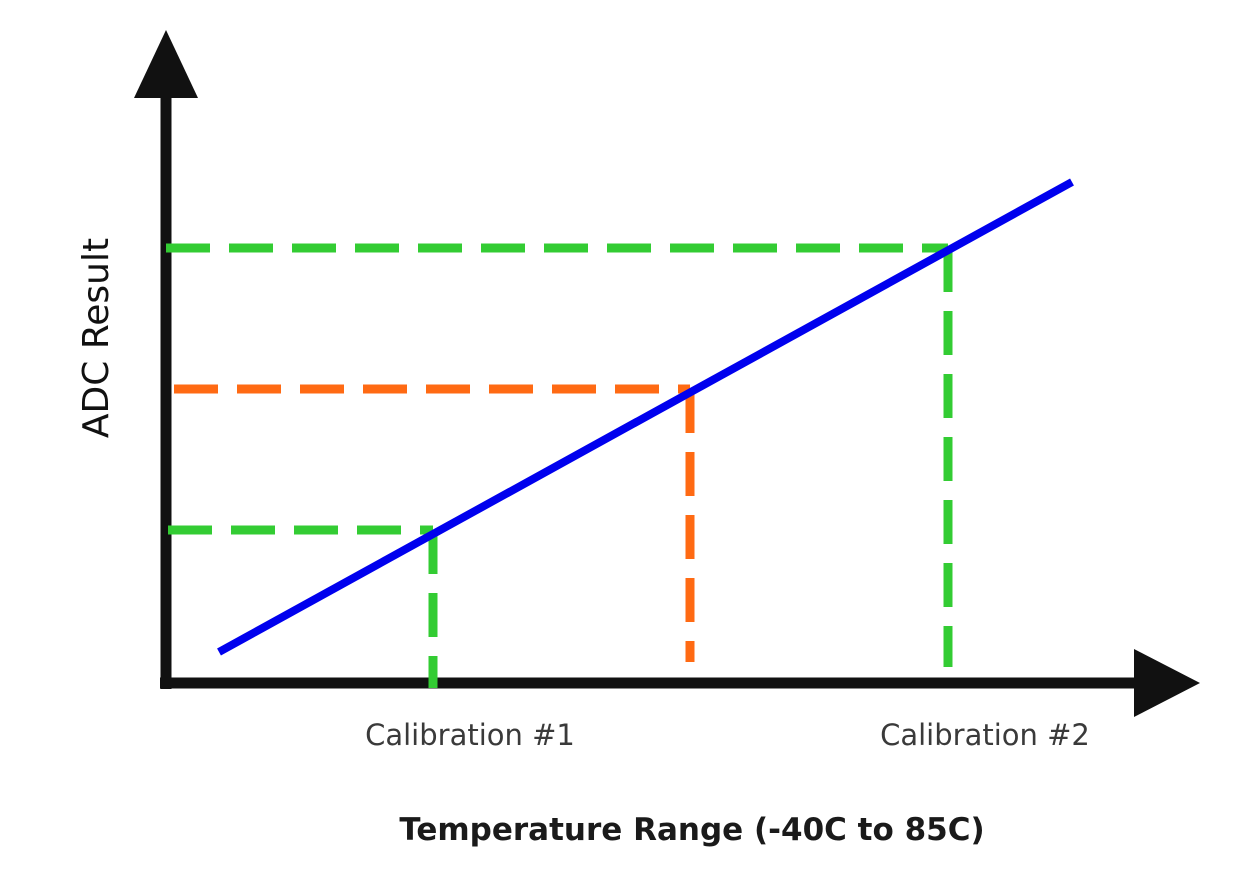  Describe the element at coordinates (96, 338) in the screenshot. I see `y-axis-title: ADC Result` at that location.